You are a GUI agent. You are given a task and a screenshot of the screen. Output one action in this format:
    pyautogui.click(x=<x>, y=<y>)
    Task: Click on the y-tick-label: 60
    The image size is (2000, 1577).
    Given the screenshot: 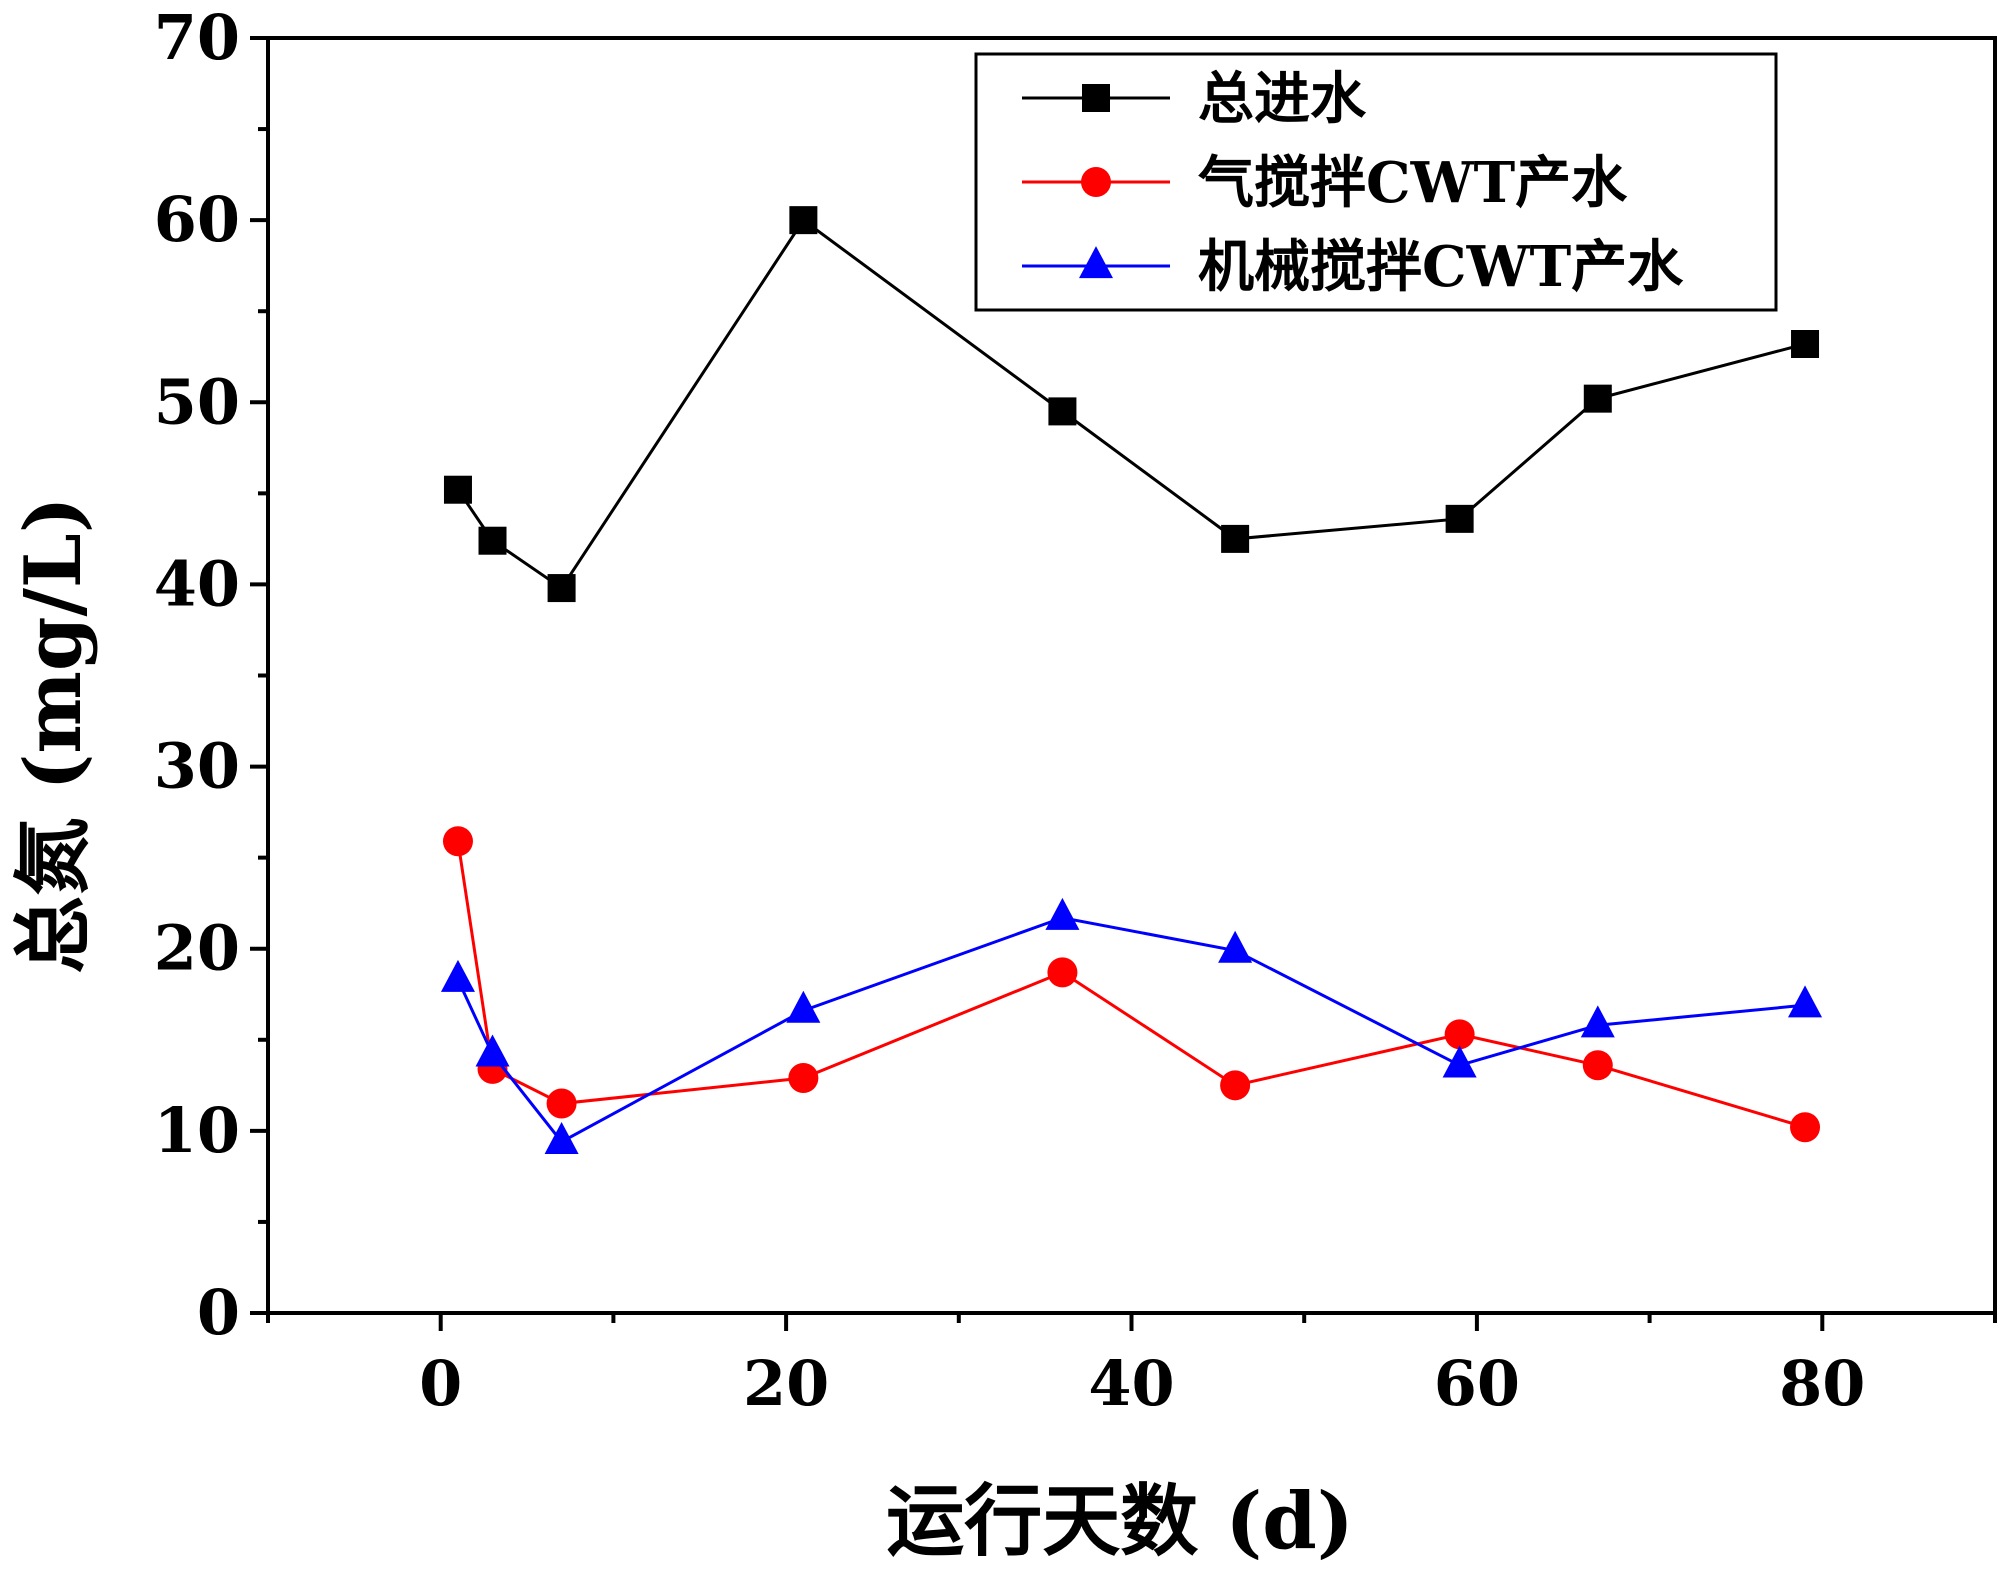 What is the action you would take?
    pyautogui.click(x=197, y=219)
    